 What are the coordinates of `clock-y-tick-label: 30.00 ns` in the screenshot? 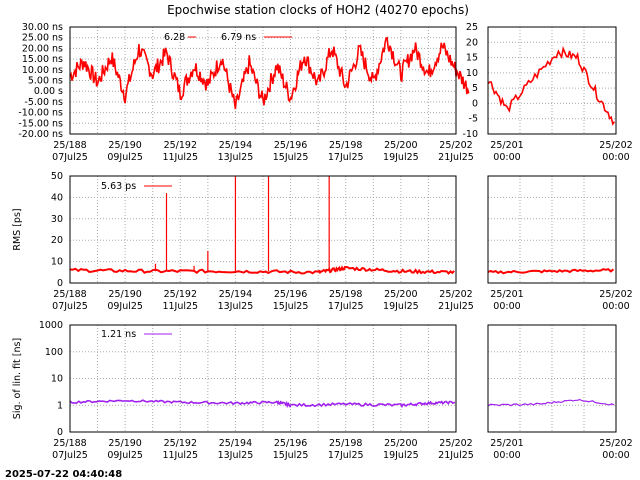 It's located at (42, 27).